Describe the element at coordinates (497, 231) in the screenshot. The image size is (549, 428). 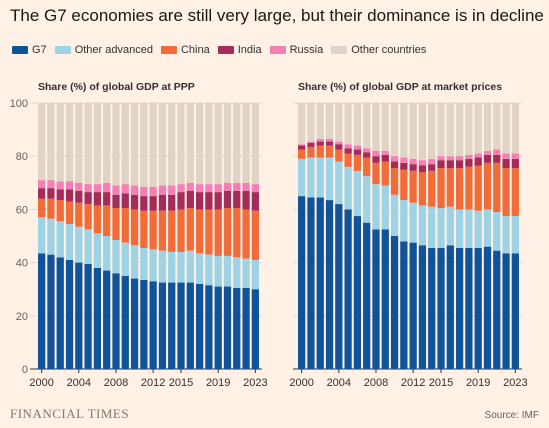
I see `bar-other-advanced-2021` at that location.